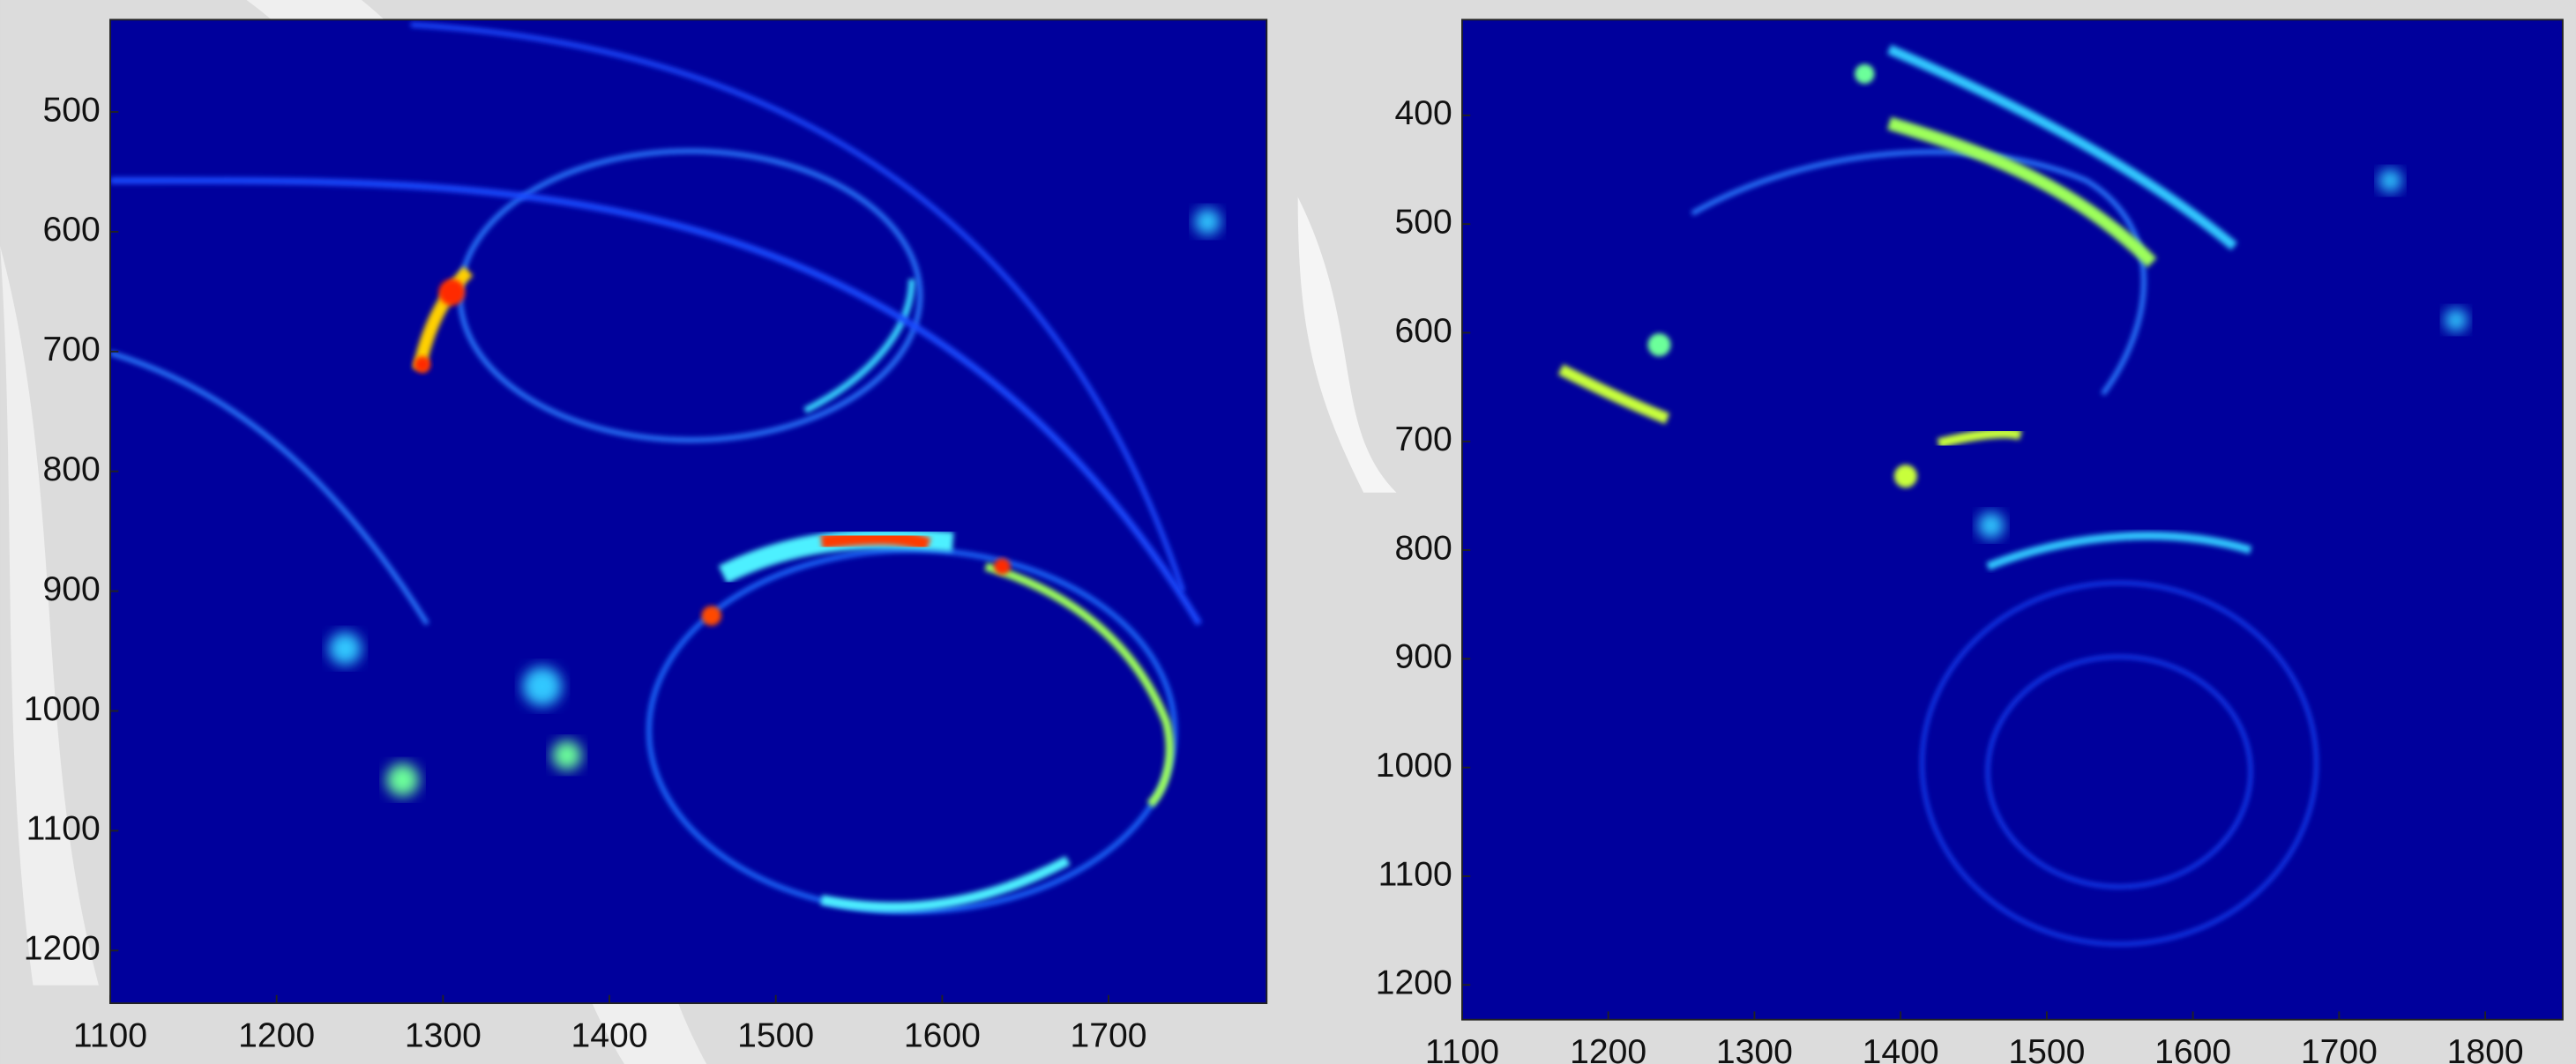 Image resolution: width=2576 pixels, height=1064 pixels. What do you see at coordinates (2485, 1048) in the screenshot?
I see `x-tick-label: 1800` at bounding box center [2485, 1048].